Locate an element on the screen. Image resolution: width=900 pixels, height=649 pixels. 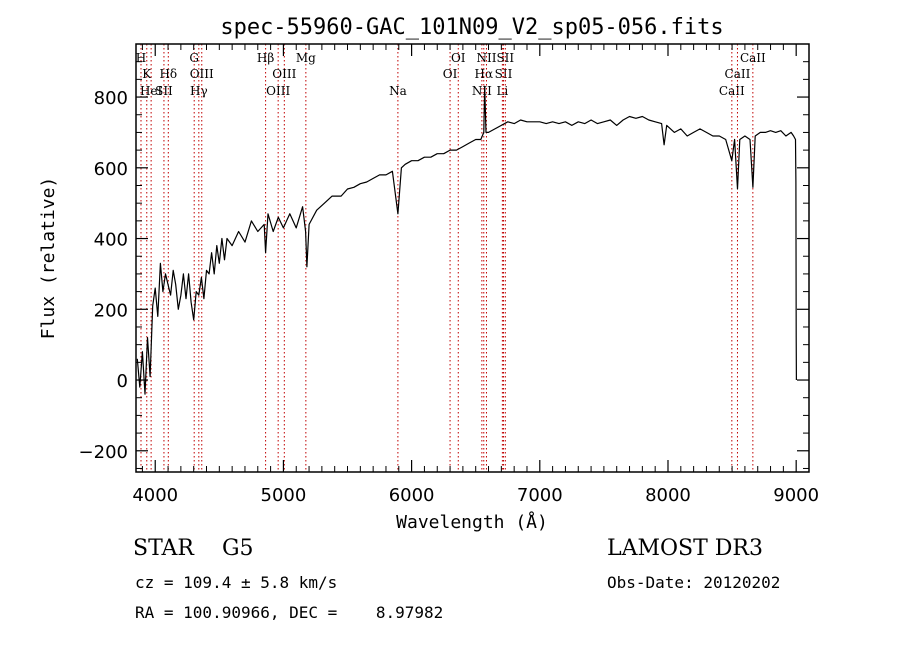
y-tick-label: 200 is located at coordinates (111, 310).